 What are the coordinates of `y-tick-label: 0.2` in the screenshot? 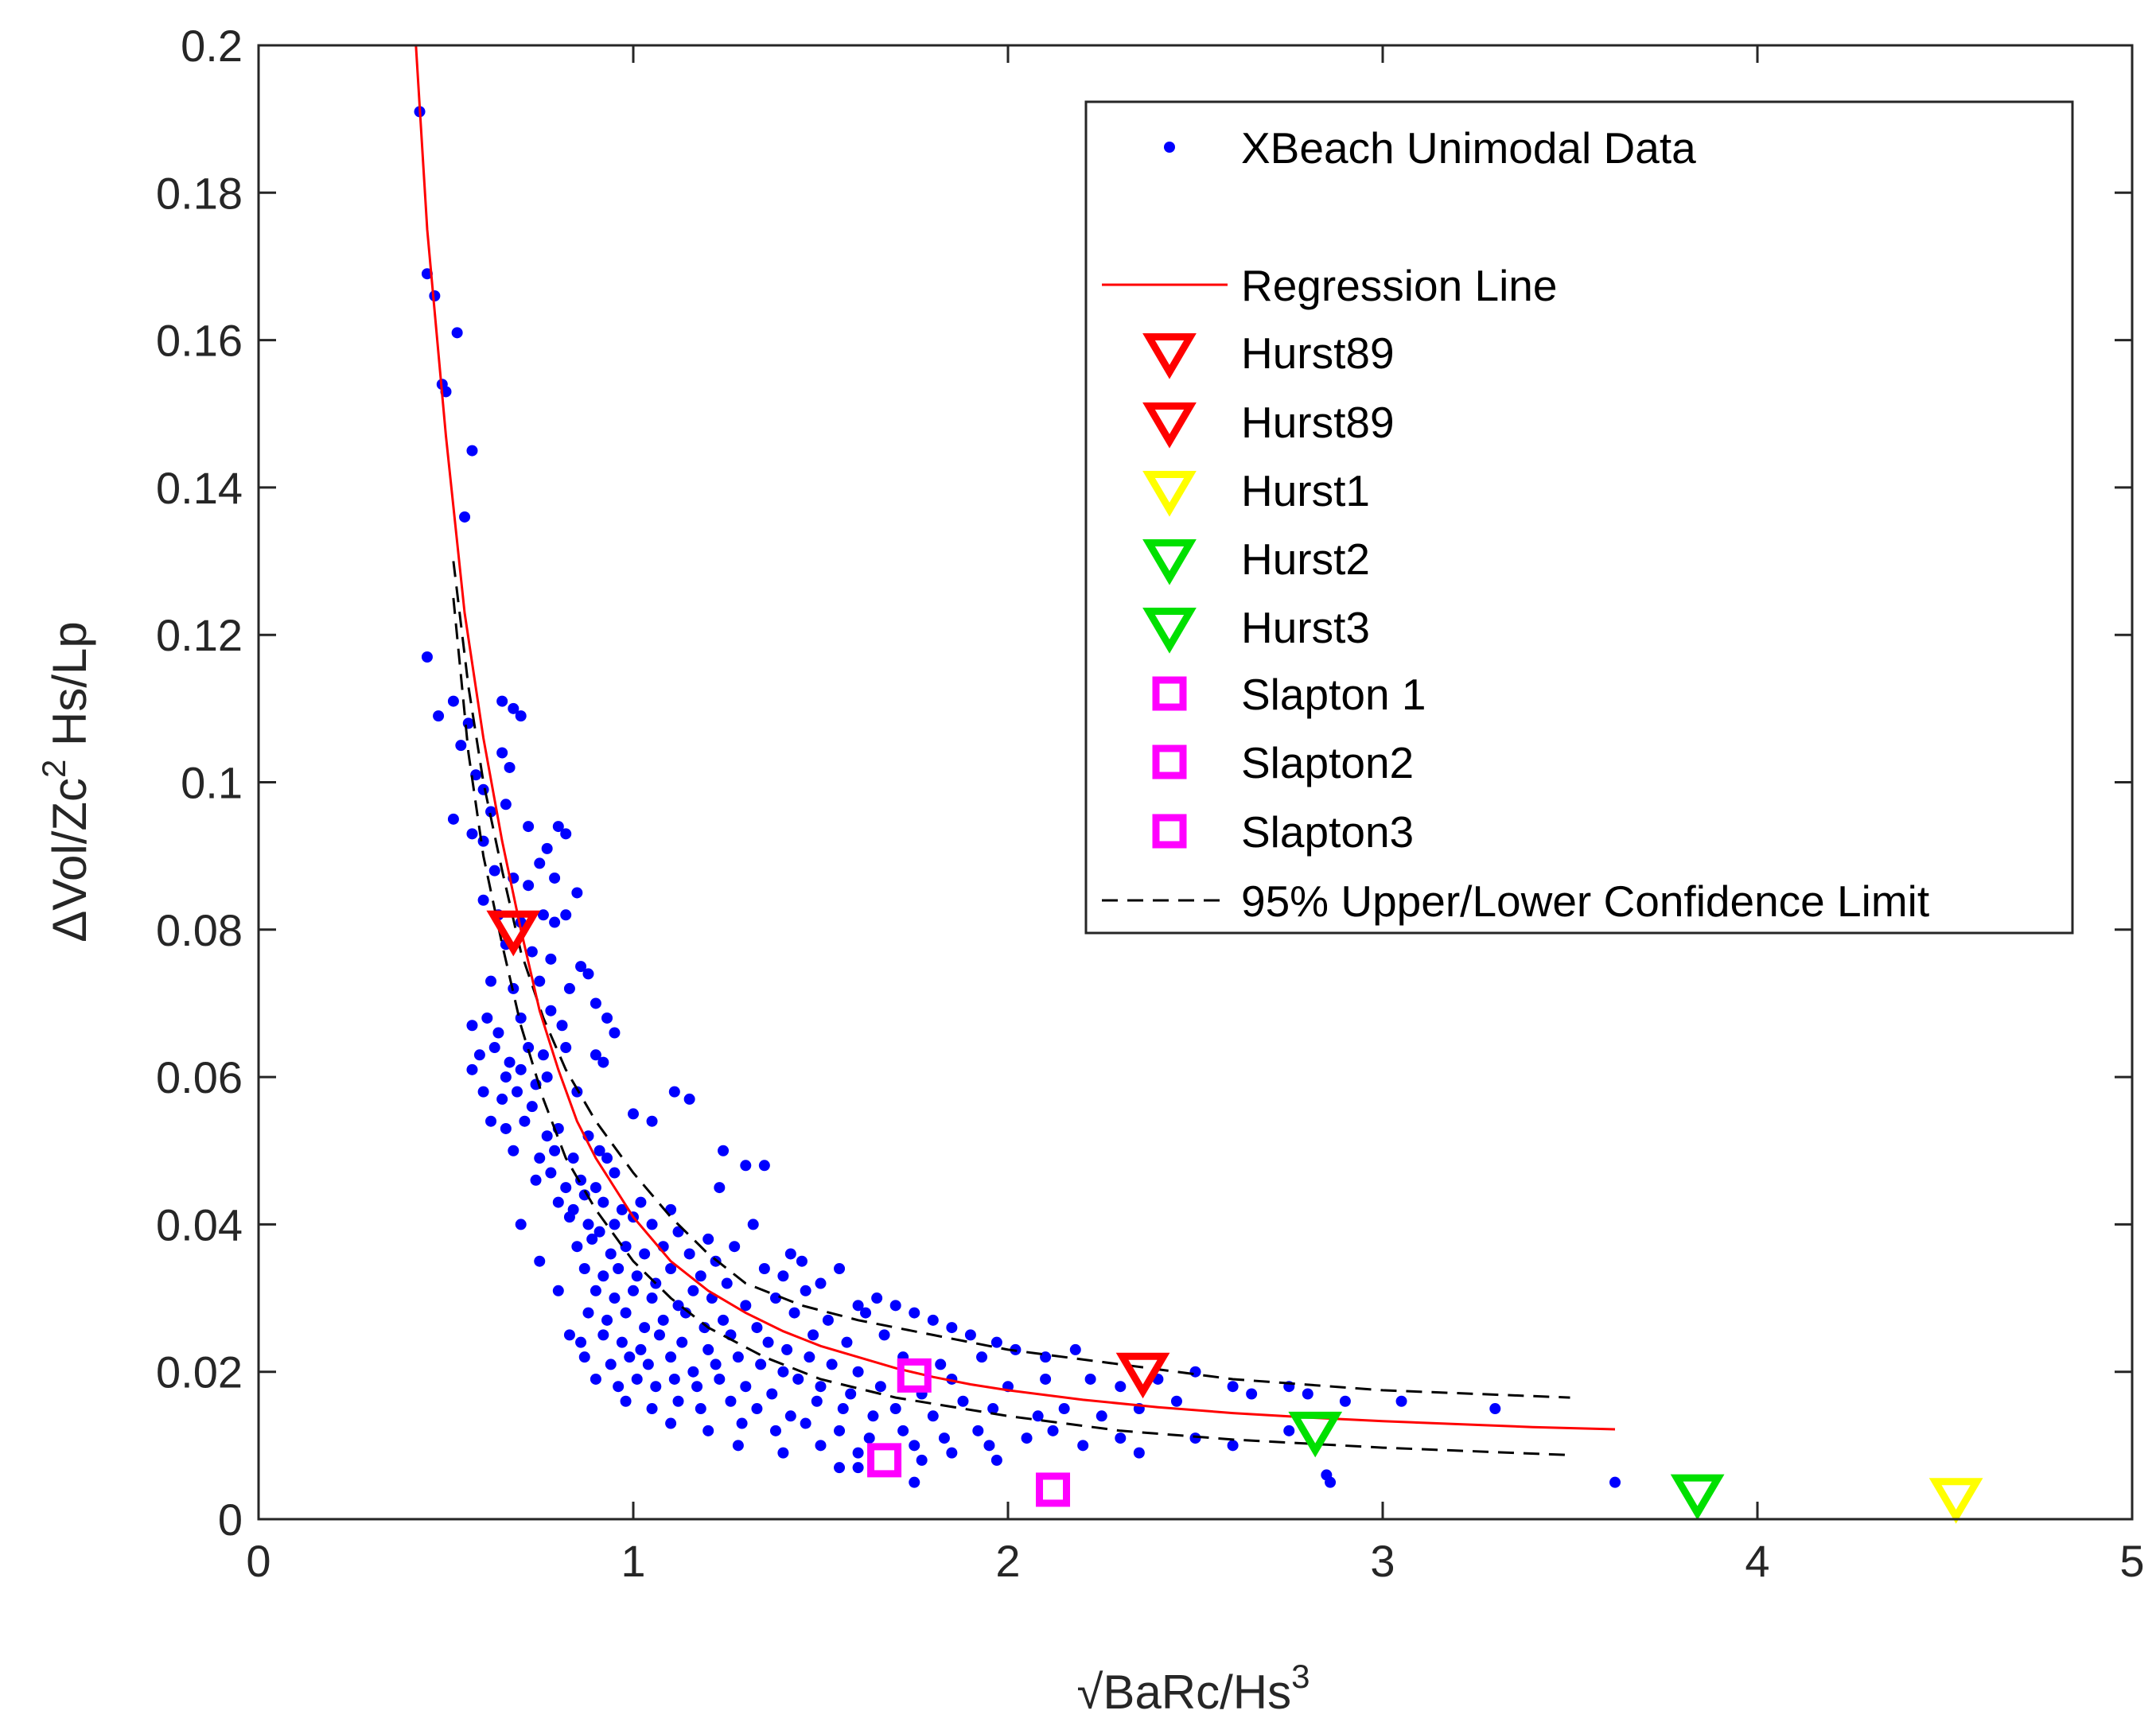 It's located at (212, 46).